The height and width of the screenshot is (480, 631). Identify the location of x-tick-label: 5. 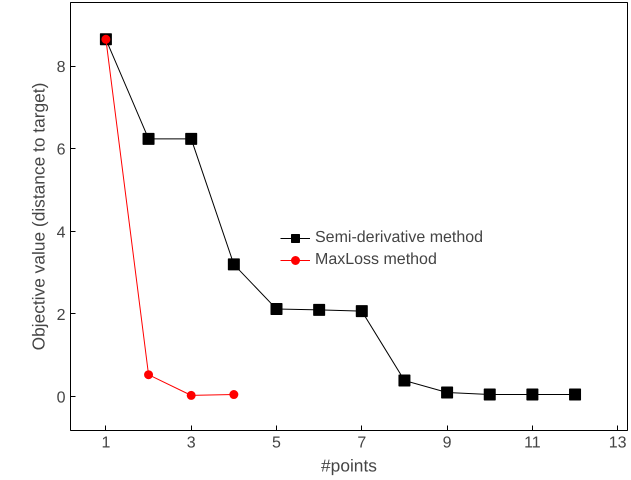
(277, 443).